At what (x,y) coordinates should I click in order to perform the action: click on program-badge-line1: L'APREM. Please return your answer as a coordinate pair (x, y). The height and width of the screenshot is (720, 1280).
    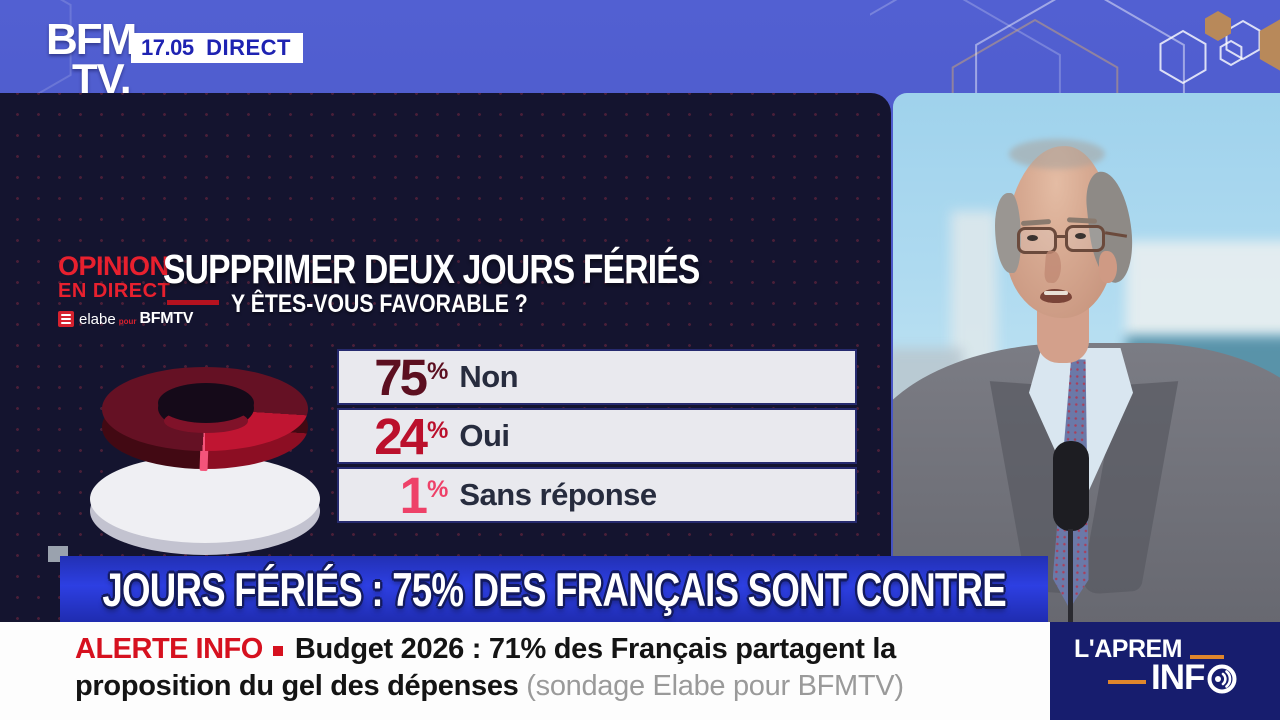
    Looking at the image, I should click on (1149, 649).